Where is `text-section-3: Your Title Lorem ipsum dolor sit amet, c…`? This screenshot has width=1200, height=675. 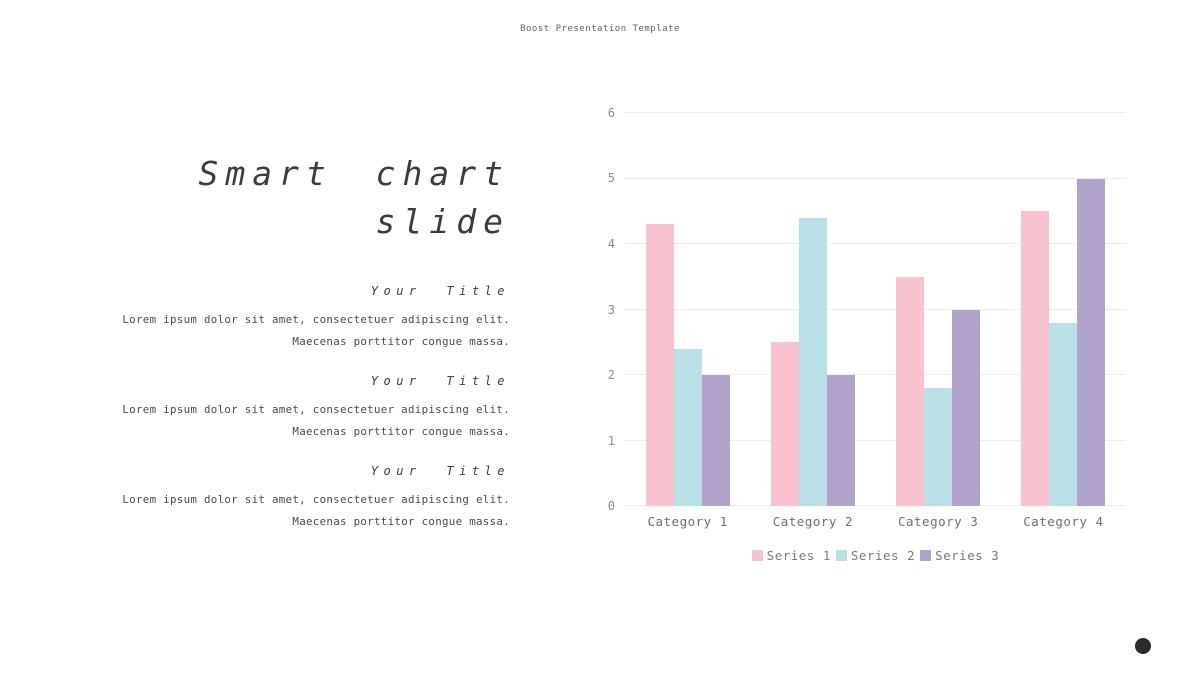 text-section-3: Your Title Lorem ipsum dolor sit amet, c… is located at coordinates (270, 498).